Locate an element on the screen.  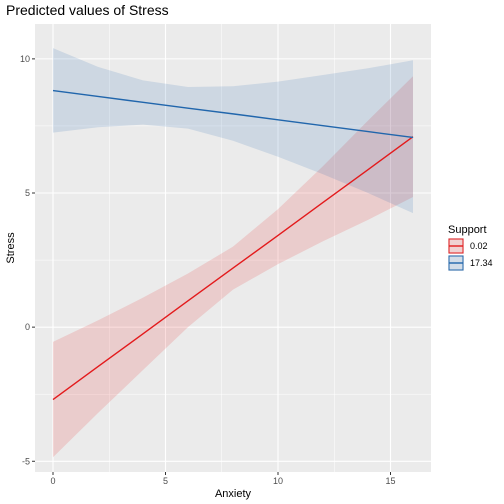
x-tick-label: 5 is located at coordinates (165, 481).